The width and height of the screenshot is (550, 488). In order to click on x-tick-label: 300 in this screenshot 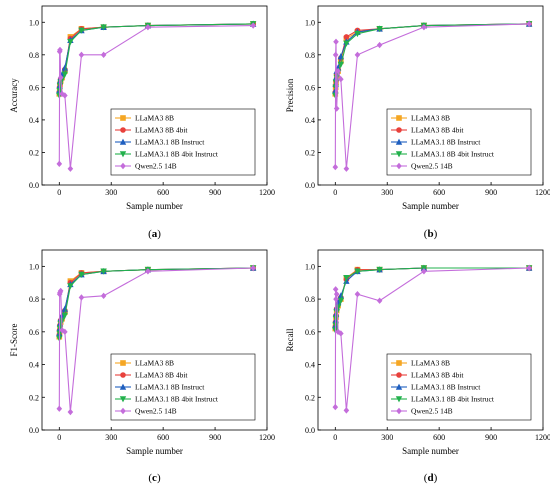, I will do `click(111, 192)`.